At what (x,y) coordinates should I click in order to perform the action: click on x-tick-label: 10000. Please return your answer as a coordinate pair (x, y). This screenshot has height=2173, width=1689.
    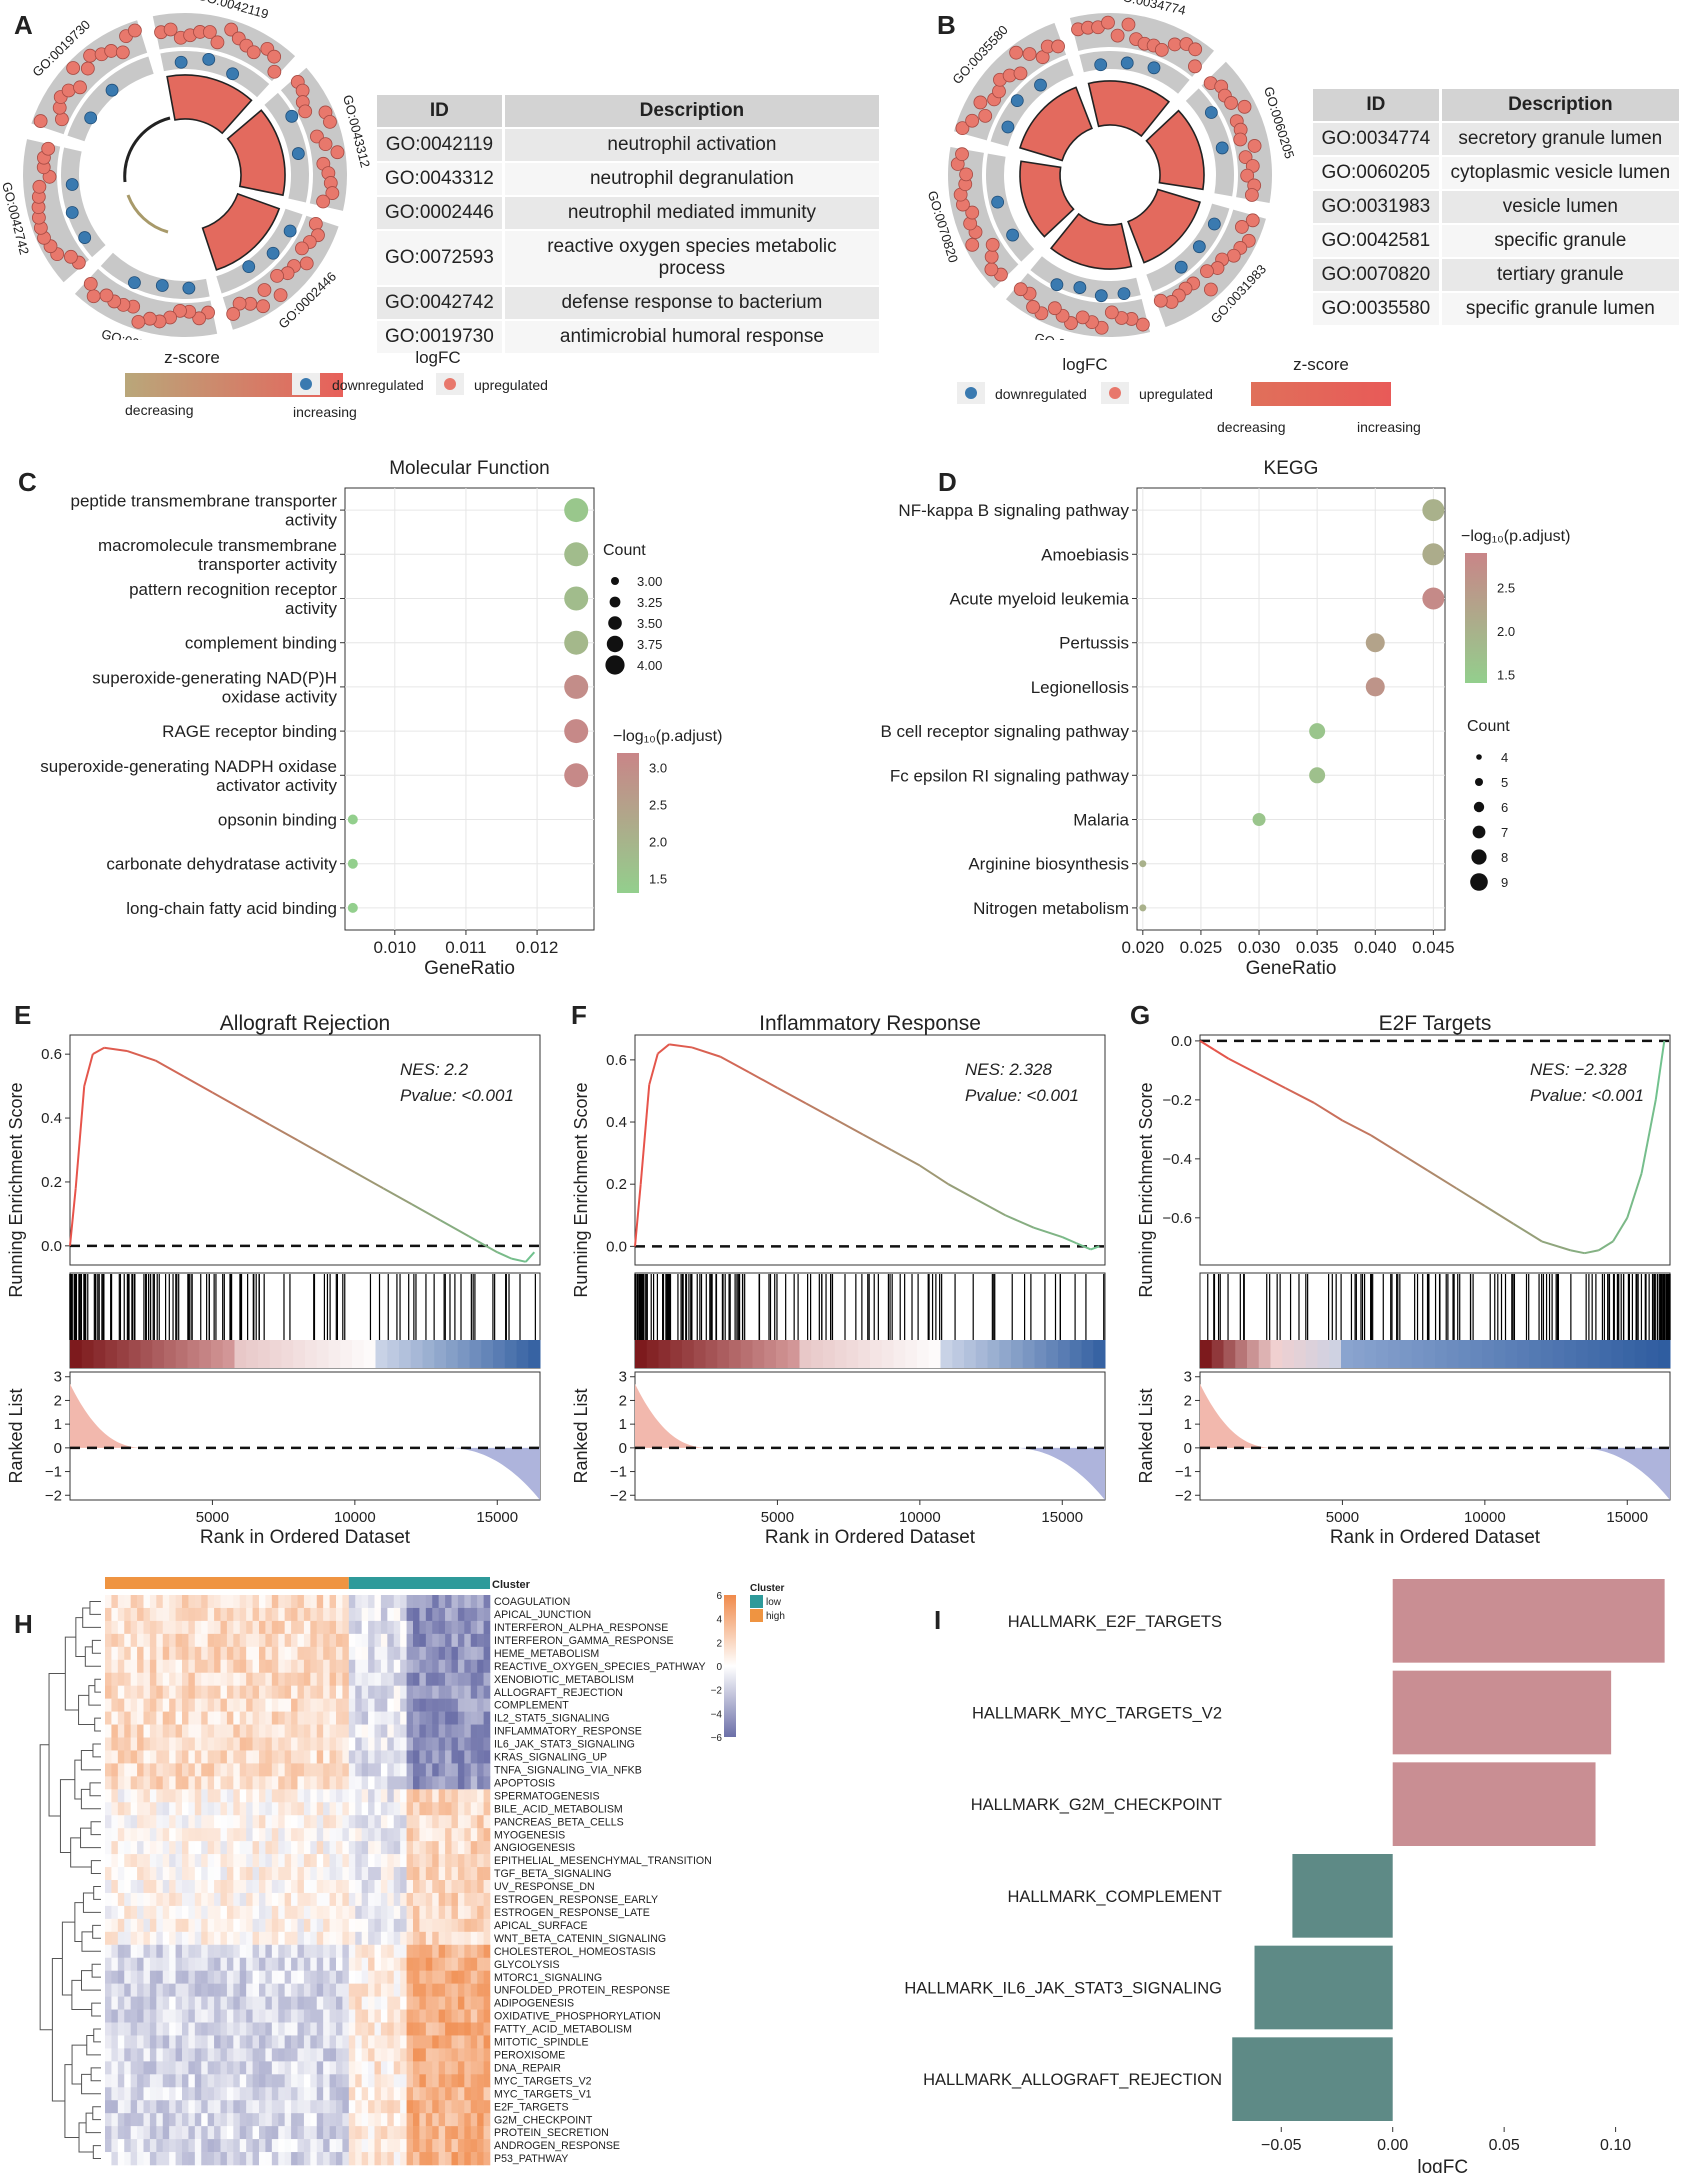
    Looking at the image, I should click on (355, 1517).